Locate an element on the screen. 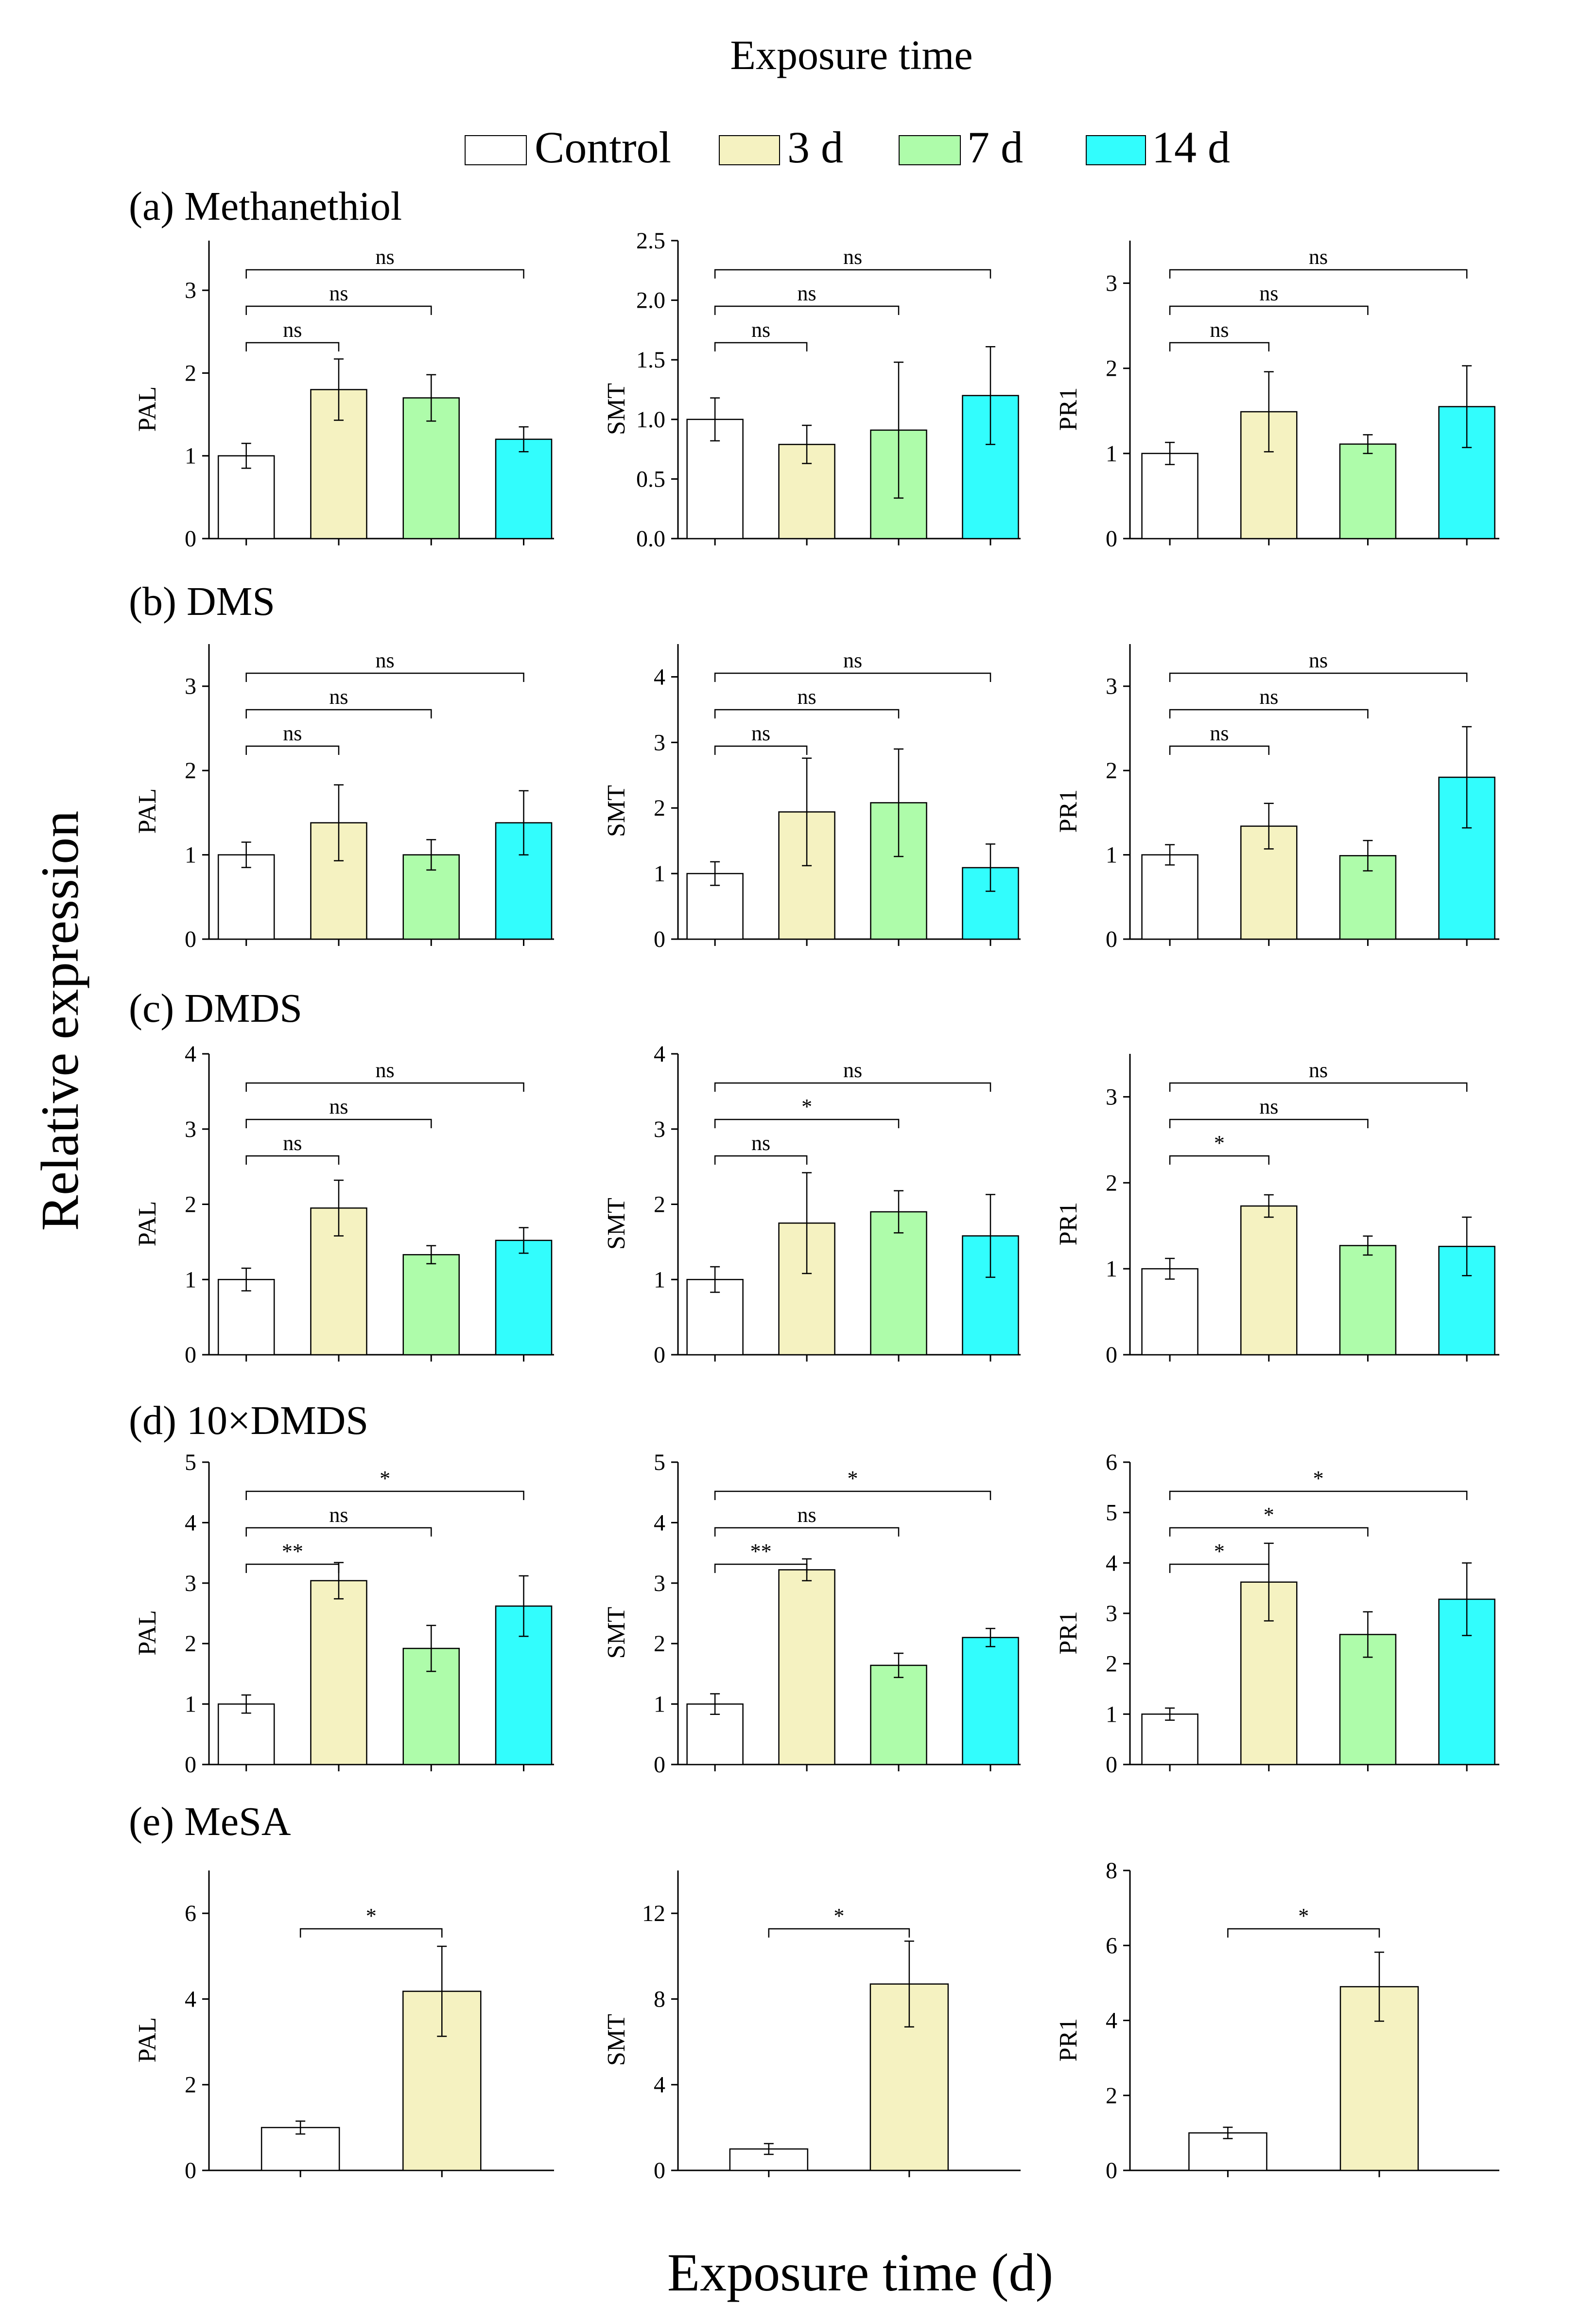  legend-label-14d: 14 d is located at coordinates (1191, 147).